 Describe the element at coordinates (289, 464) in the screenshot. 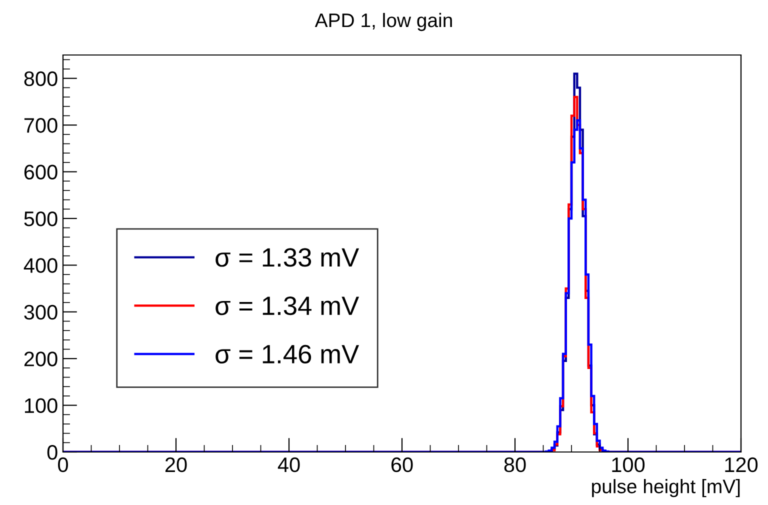

I see `x-tick-label: 40` at that location.